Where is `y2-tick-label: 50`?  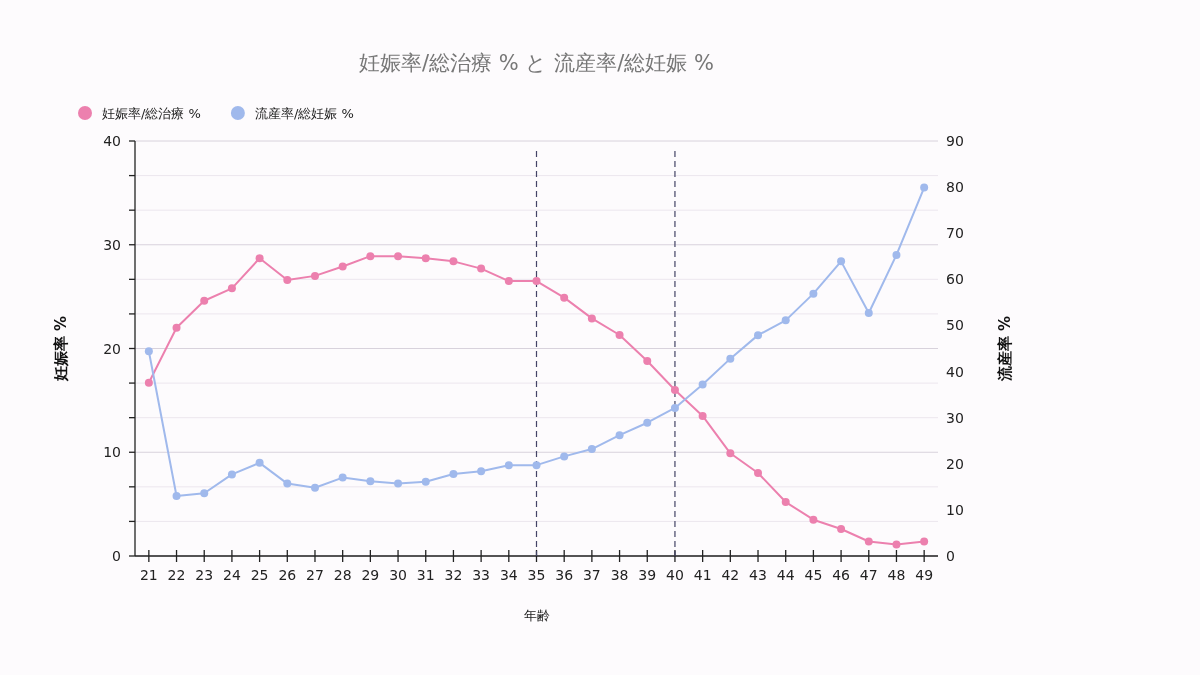 y2-tick-label: 50 is located at coordinates (955, 325).